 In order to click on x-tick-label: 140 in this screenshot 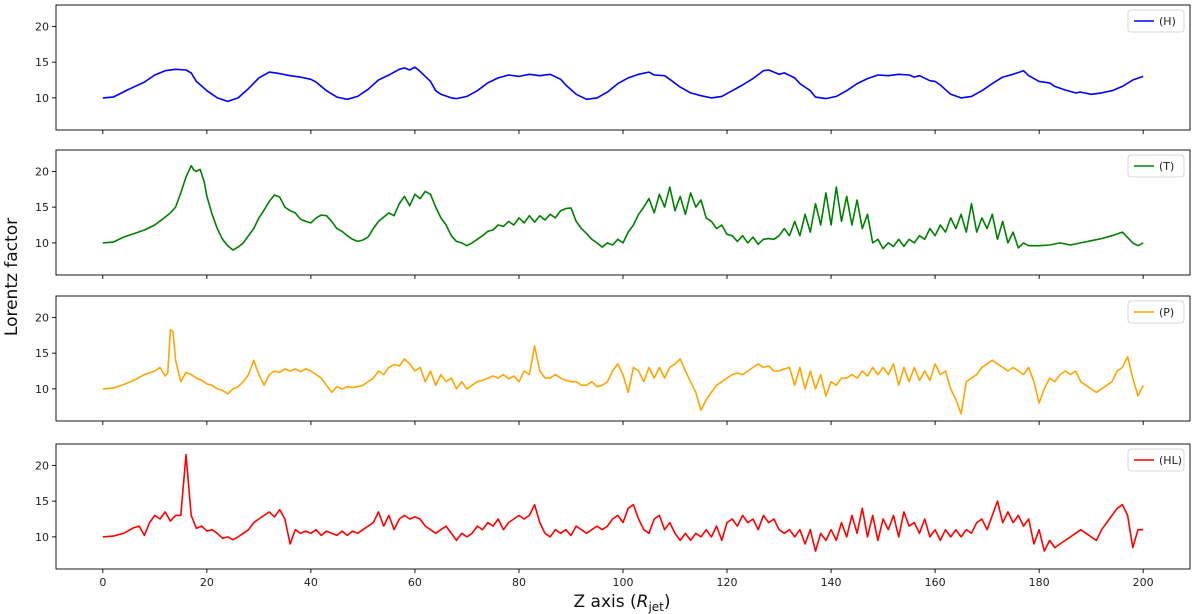, I will do `click(831, 582)`.